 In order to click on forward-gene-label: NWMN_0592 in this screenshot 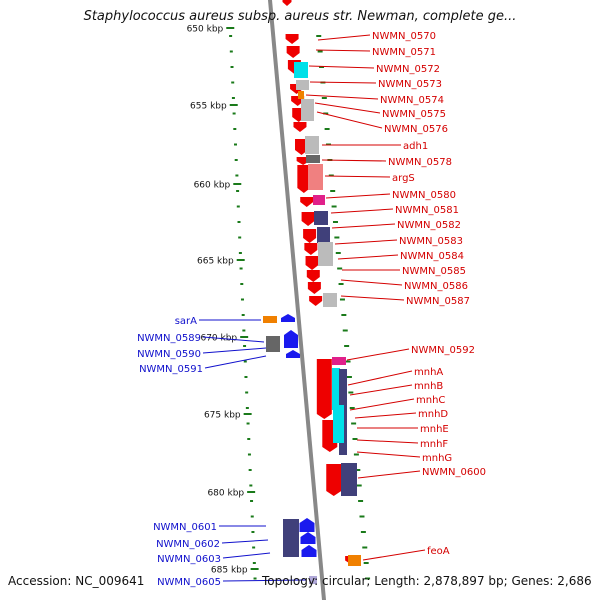, I will do `click(443, 350)`.